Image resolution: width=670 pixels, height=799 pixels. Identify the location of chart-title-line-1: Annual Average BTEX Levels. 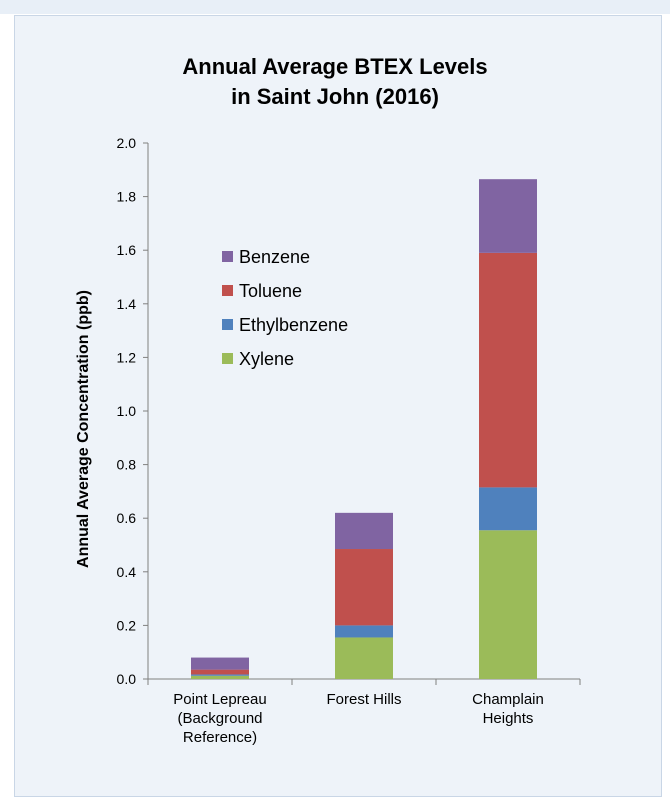
(335, 66).